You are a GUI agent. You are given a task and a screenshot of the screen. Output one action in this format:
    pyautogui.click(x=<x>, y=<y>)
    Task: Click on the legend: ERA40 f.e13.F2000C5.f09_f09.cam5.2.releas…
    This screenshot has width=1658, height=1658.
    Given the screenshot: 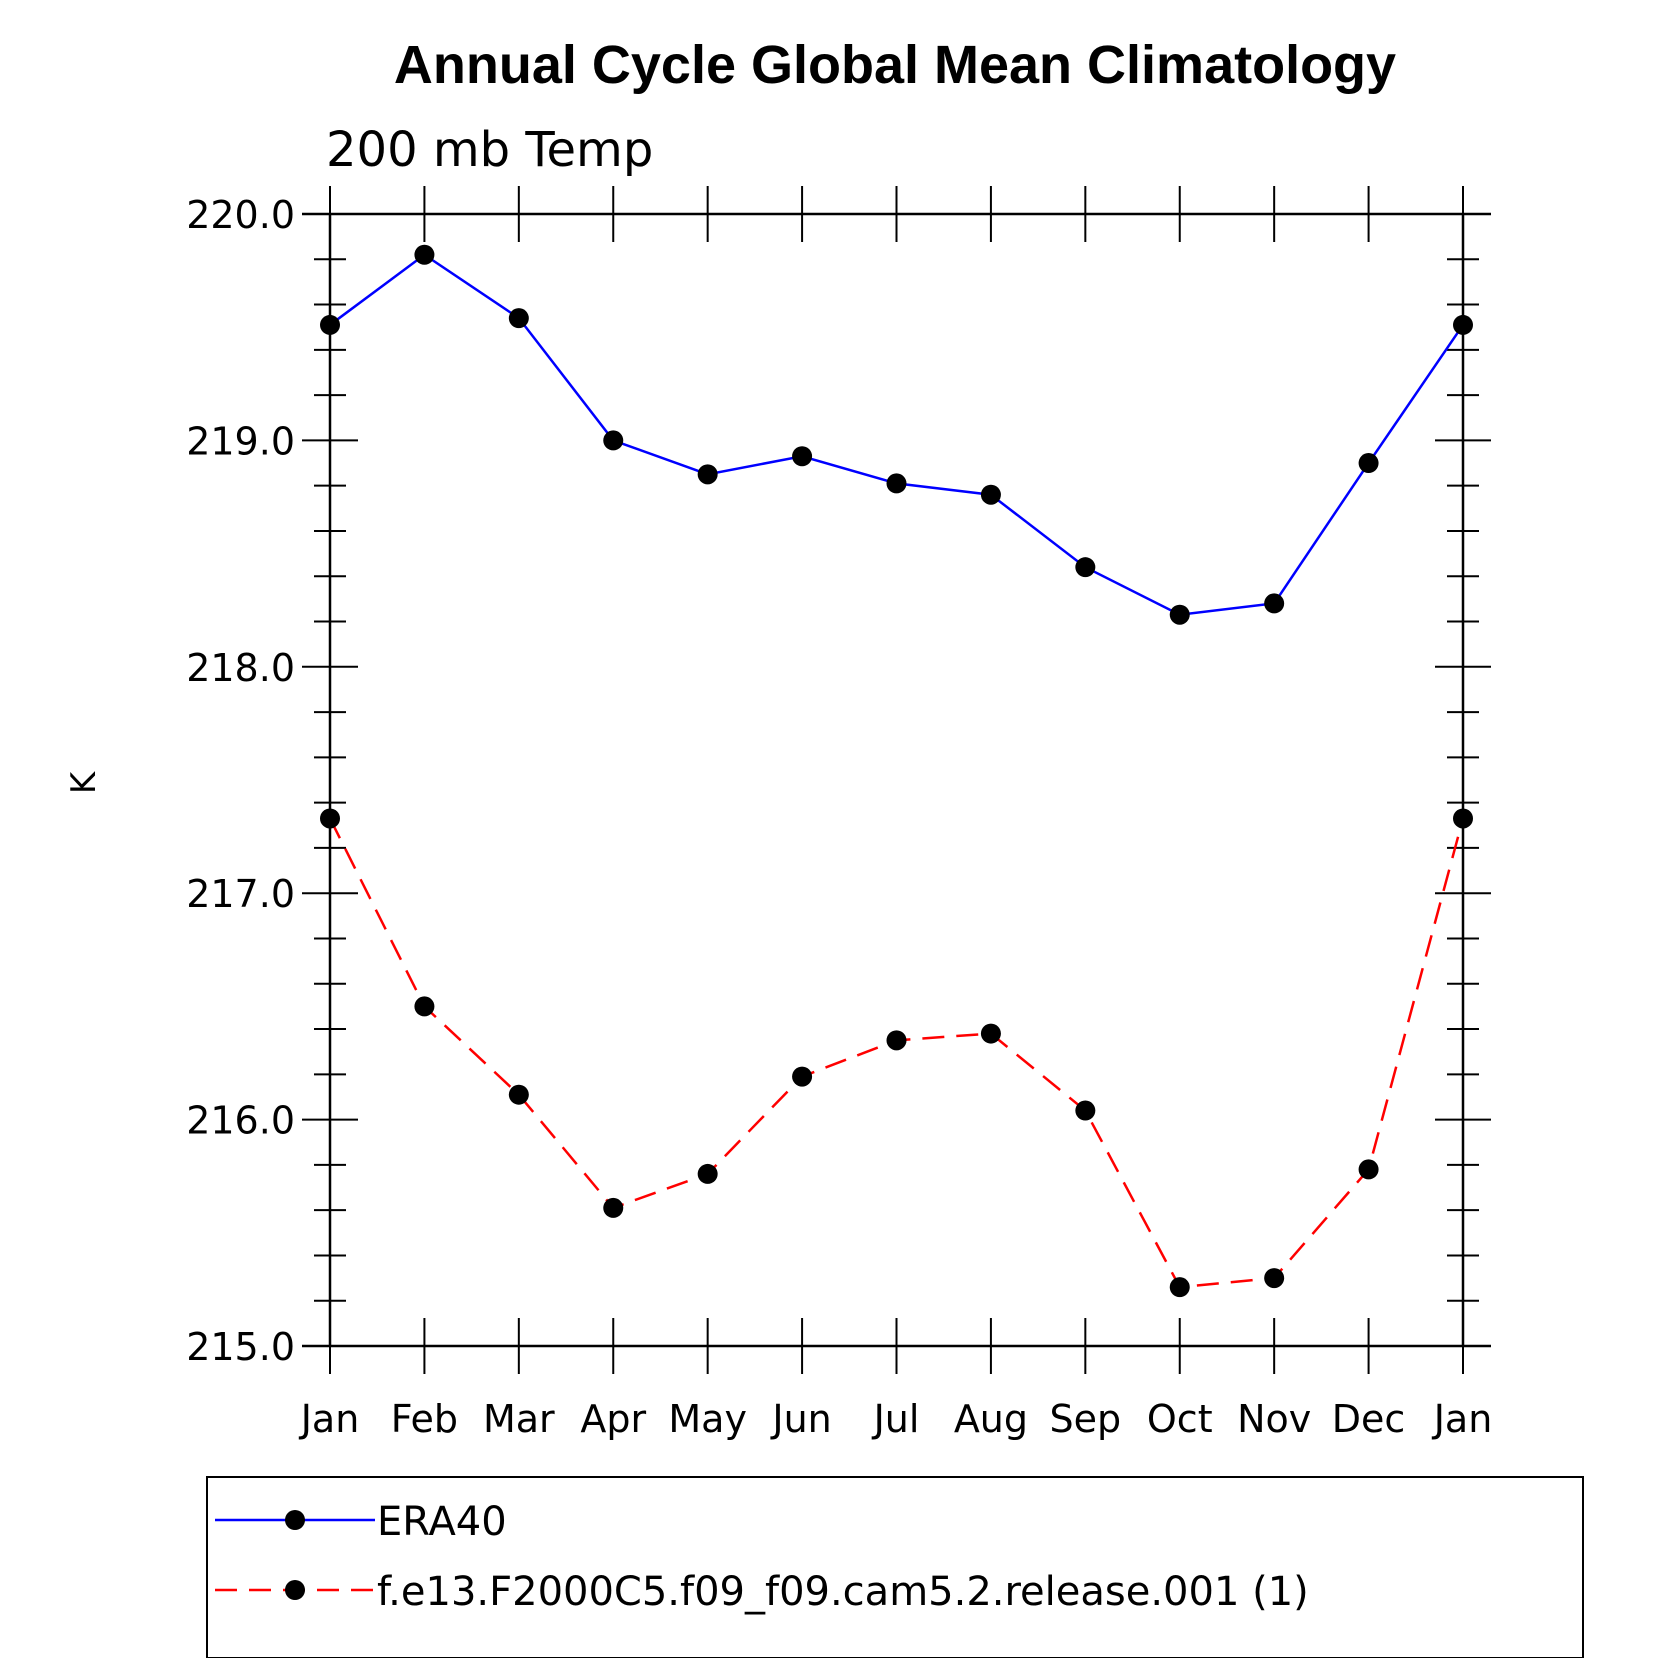 What is the action you would take?
    pyautogui.click(x=895, y=1567)
    